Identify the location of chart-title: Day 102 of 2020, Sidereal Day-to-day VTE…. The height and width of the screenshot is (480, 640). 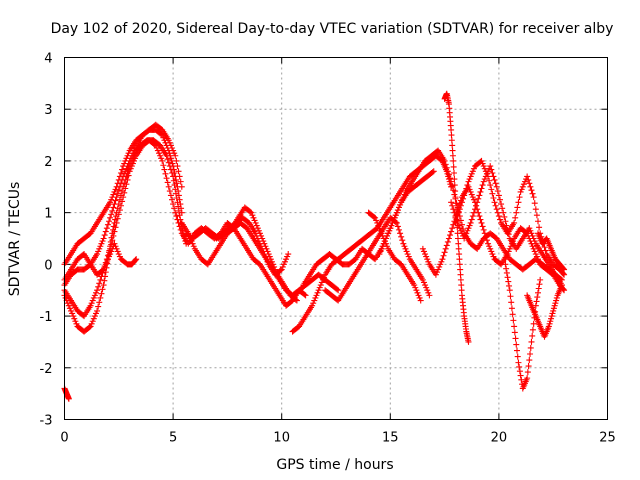
(332, 29).